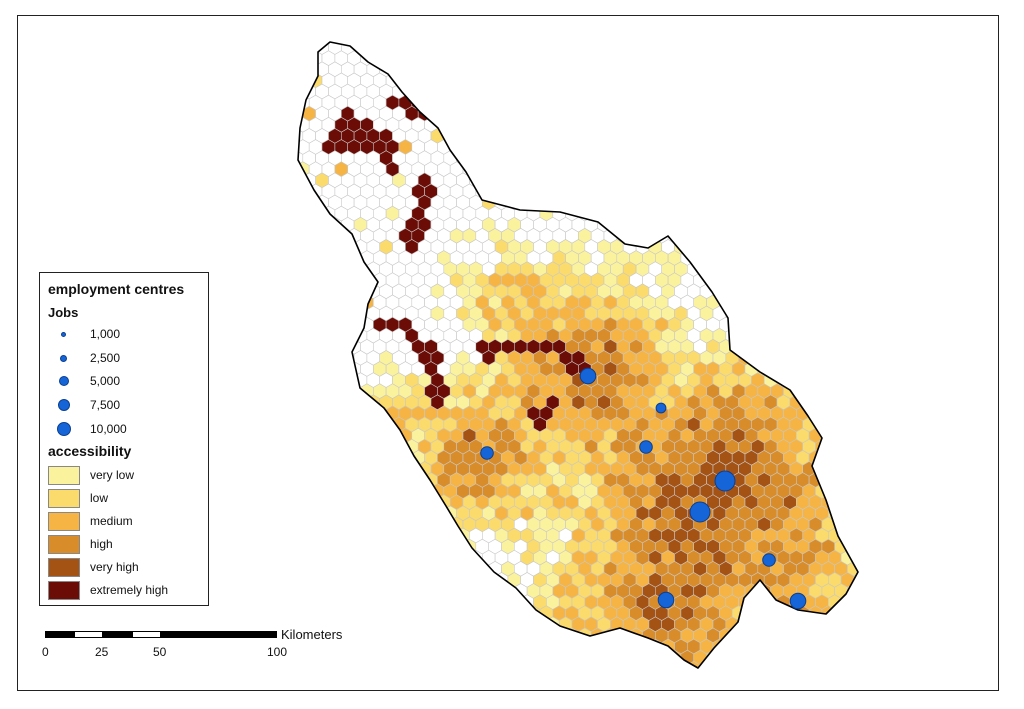  What do you see at coordinates (160, 652) in the screenshot?
I see `scale-tick-label: 50` at bounding box center [160, 652].